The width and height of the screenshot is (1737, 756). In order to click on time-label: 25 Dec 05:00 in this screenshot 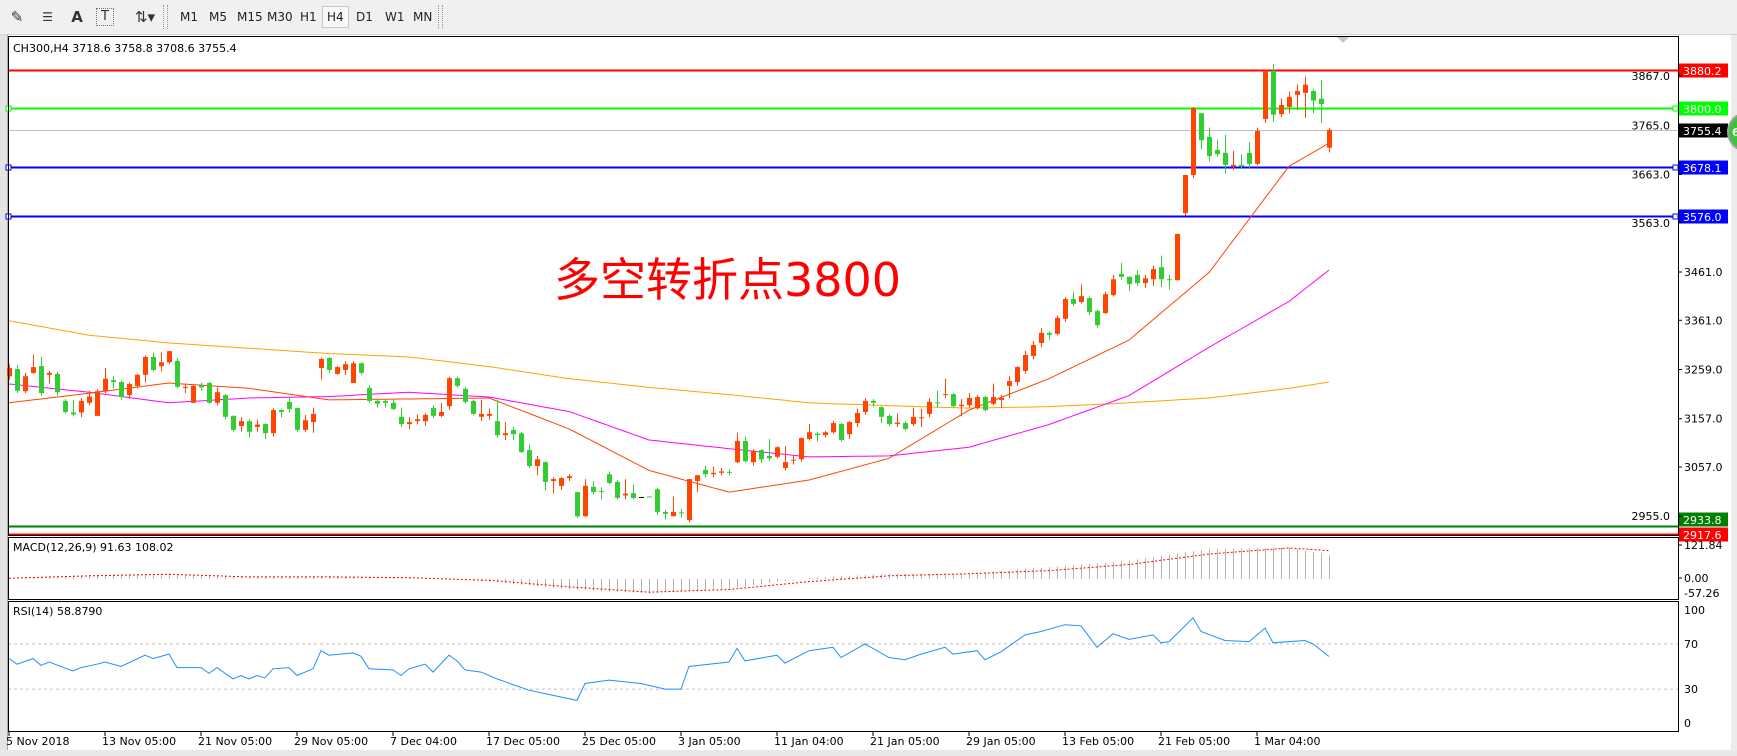, I will do `click(619, 741)`.